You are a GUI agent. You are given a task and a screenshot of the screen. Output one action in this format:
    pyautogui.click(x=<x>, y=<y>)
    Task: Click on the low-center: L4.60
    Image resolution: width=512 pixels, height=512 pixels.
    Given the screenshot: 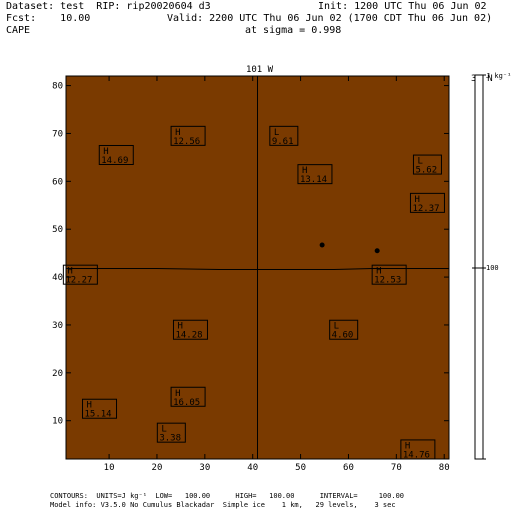 What is the action you would take?
    pyautogui.click(x=344, y=330)
    